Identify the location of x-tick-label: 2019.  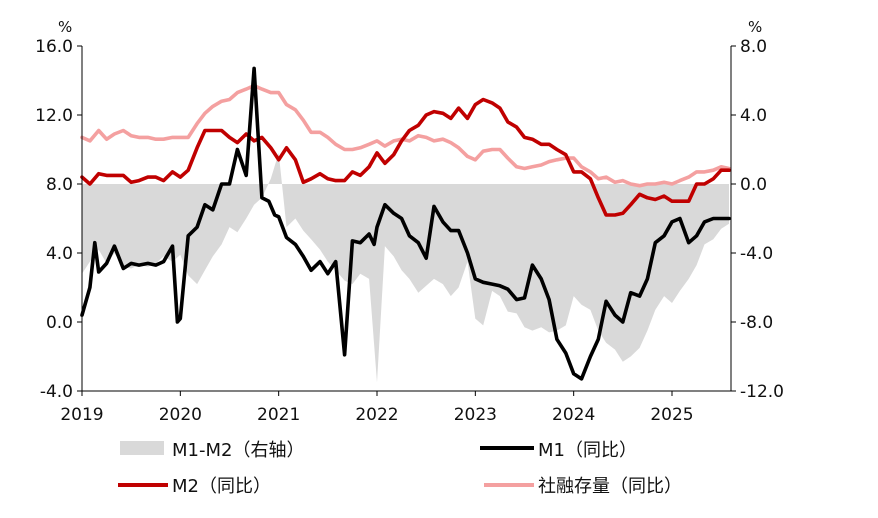
(81, 415).